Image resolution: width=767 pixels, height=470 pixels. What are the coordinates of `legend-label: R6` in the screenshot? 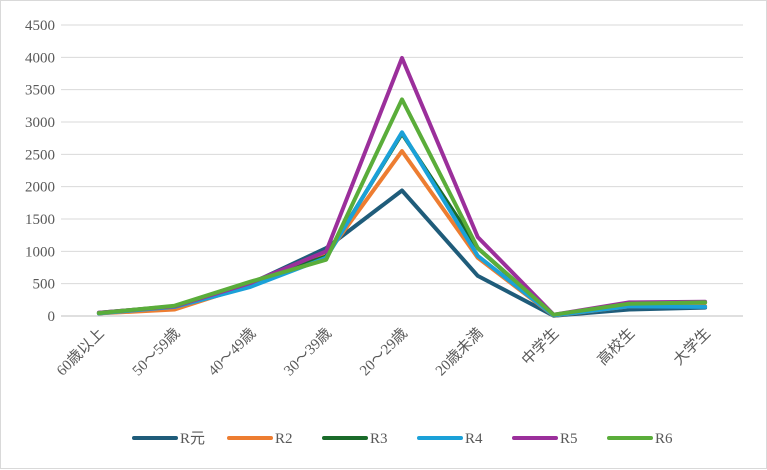 It's located at (664, 439).